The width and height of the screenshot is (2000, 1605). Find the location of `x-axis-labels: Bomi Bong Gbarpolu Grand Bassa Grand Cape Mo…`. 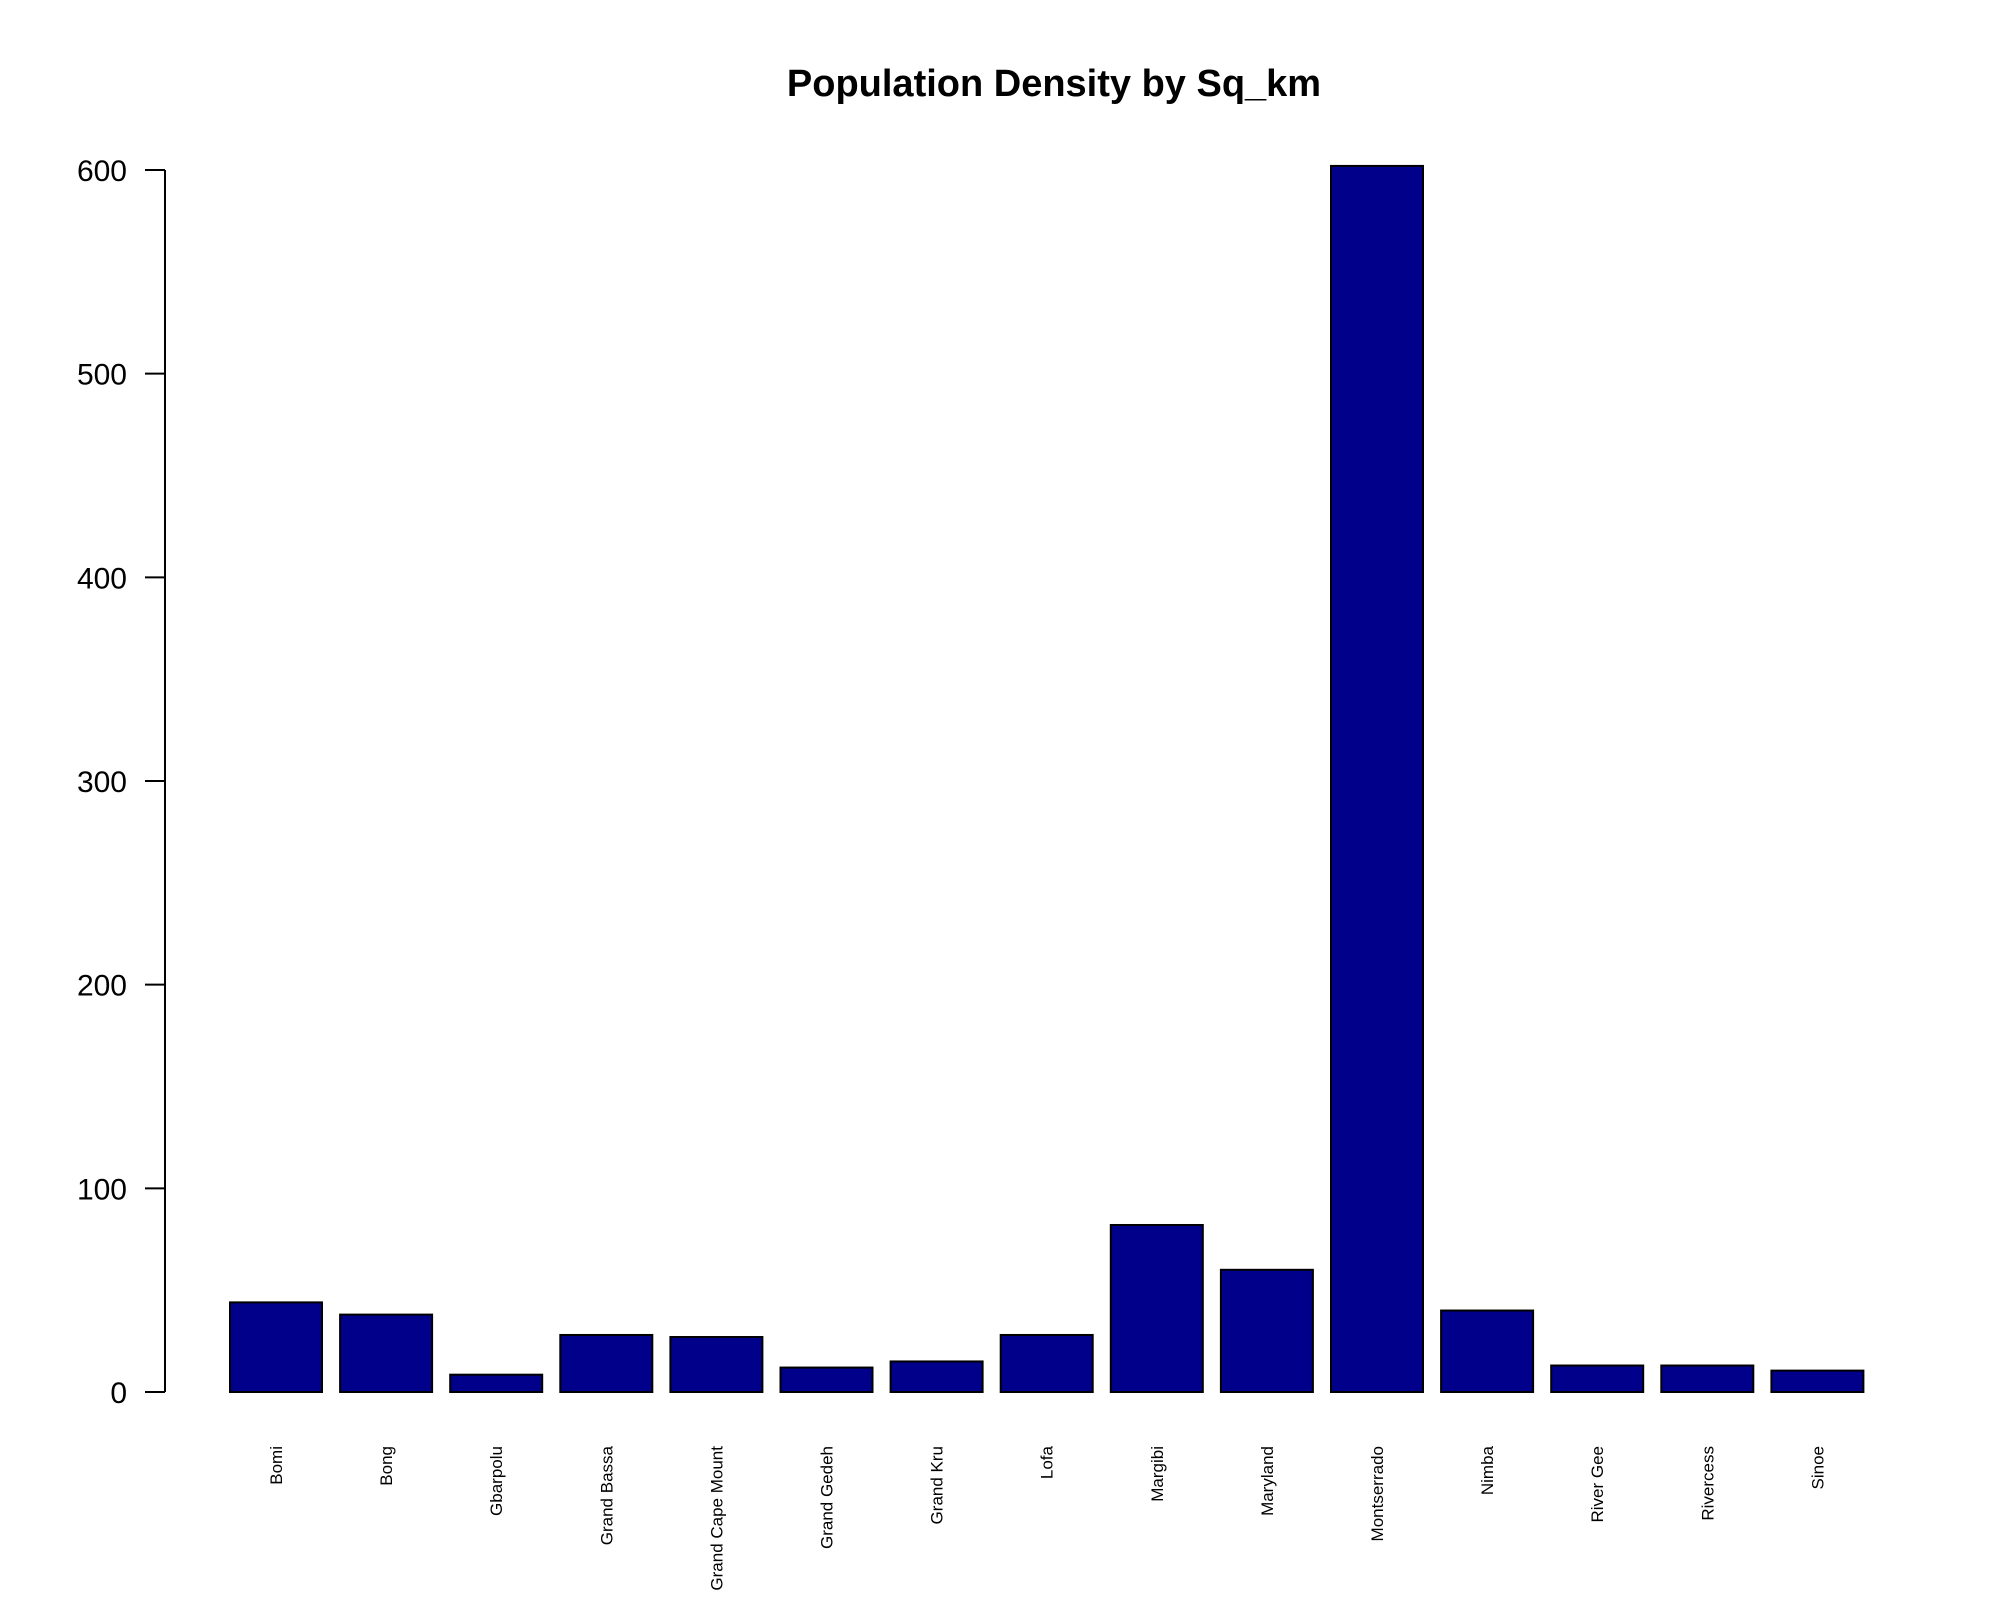

x-axis-labels: Bomi Bong Gbarpolu Grand Bassa Grand Cape Mo… is located at coordinates (1047, 1517).